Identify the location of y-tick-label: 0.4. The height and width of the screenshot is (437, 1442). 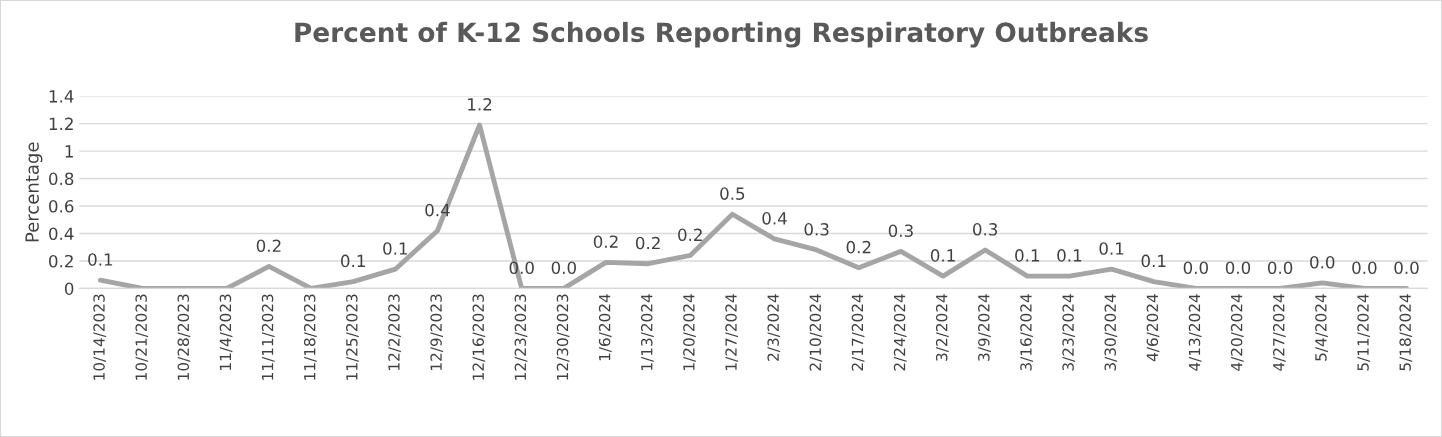
(61, 234).